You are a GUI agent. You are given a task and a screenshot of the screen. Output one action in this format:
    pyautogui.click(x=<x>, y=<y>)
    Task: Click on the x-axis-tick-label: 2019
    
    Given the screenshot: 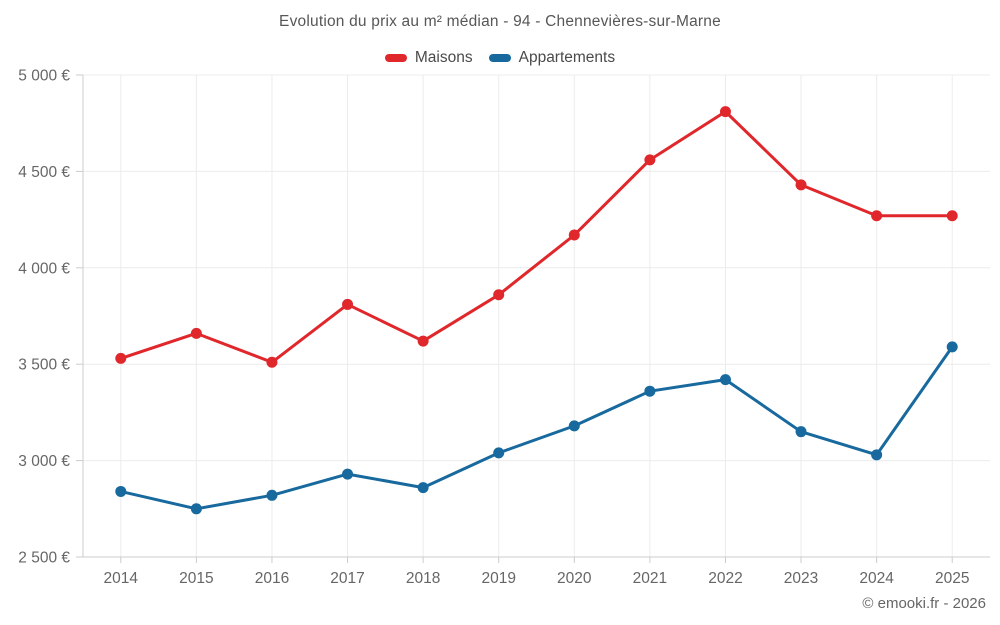 What is the action you would take?
    pyautogui.click(x=498, y=578)
    